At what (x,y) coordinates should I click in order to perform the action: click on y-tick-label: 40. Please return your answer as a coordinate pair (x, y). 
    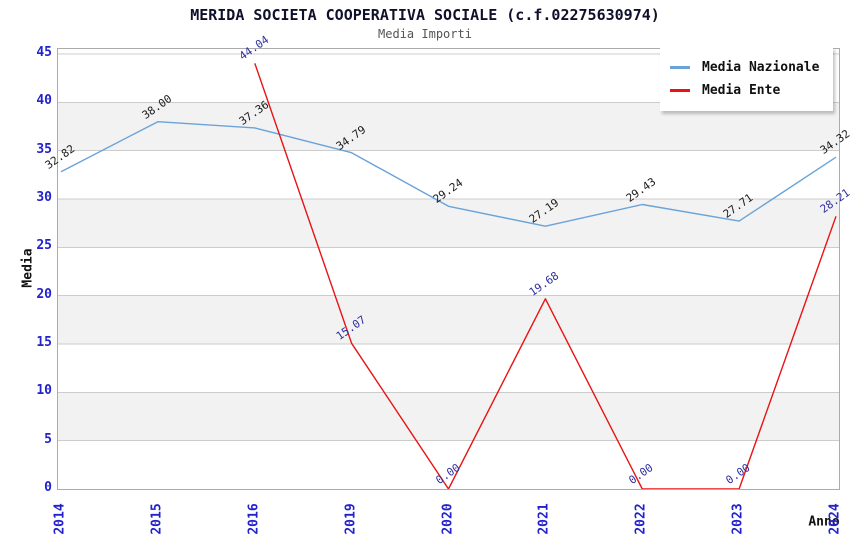
    Looking at the image, I should click on (44, 101).